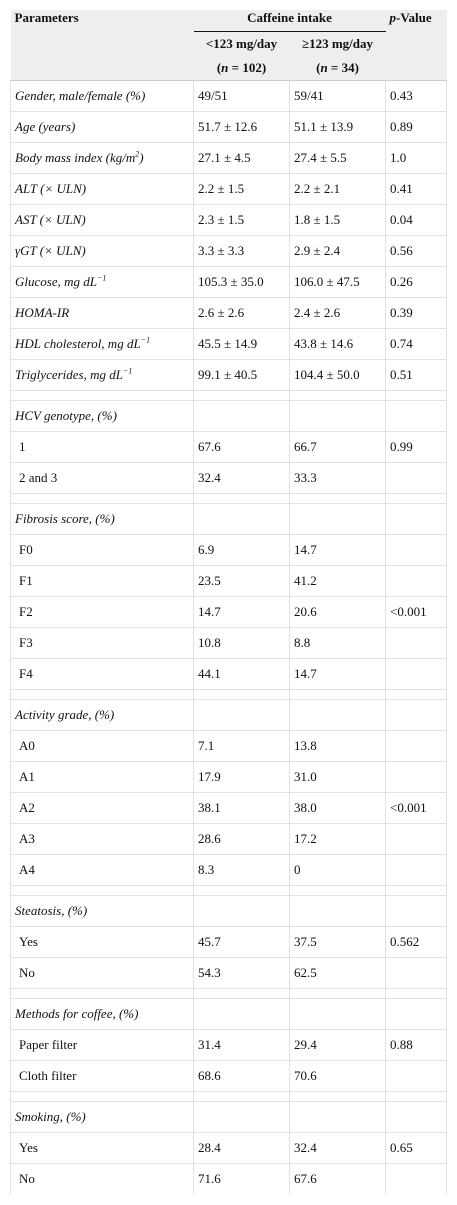 This screenshot has width=457, height=1205. I want to click on table-row: Age (years) 51.7 ± 12.6 51.1 ± 13.9 0.89, so click(229, 127).